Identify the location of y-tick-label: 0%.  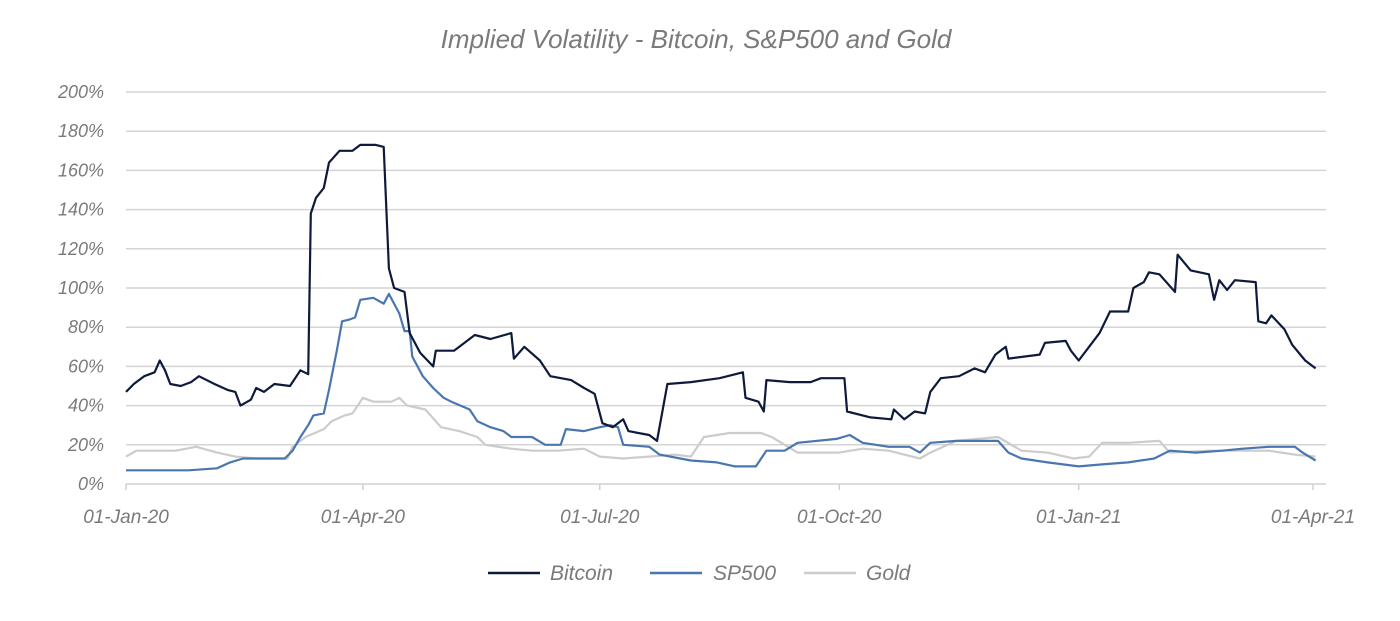
(91, 484).